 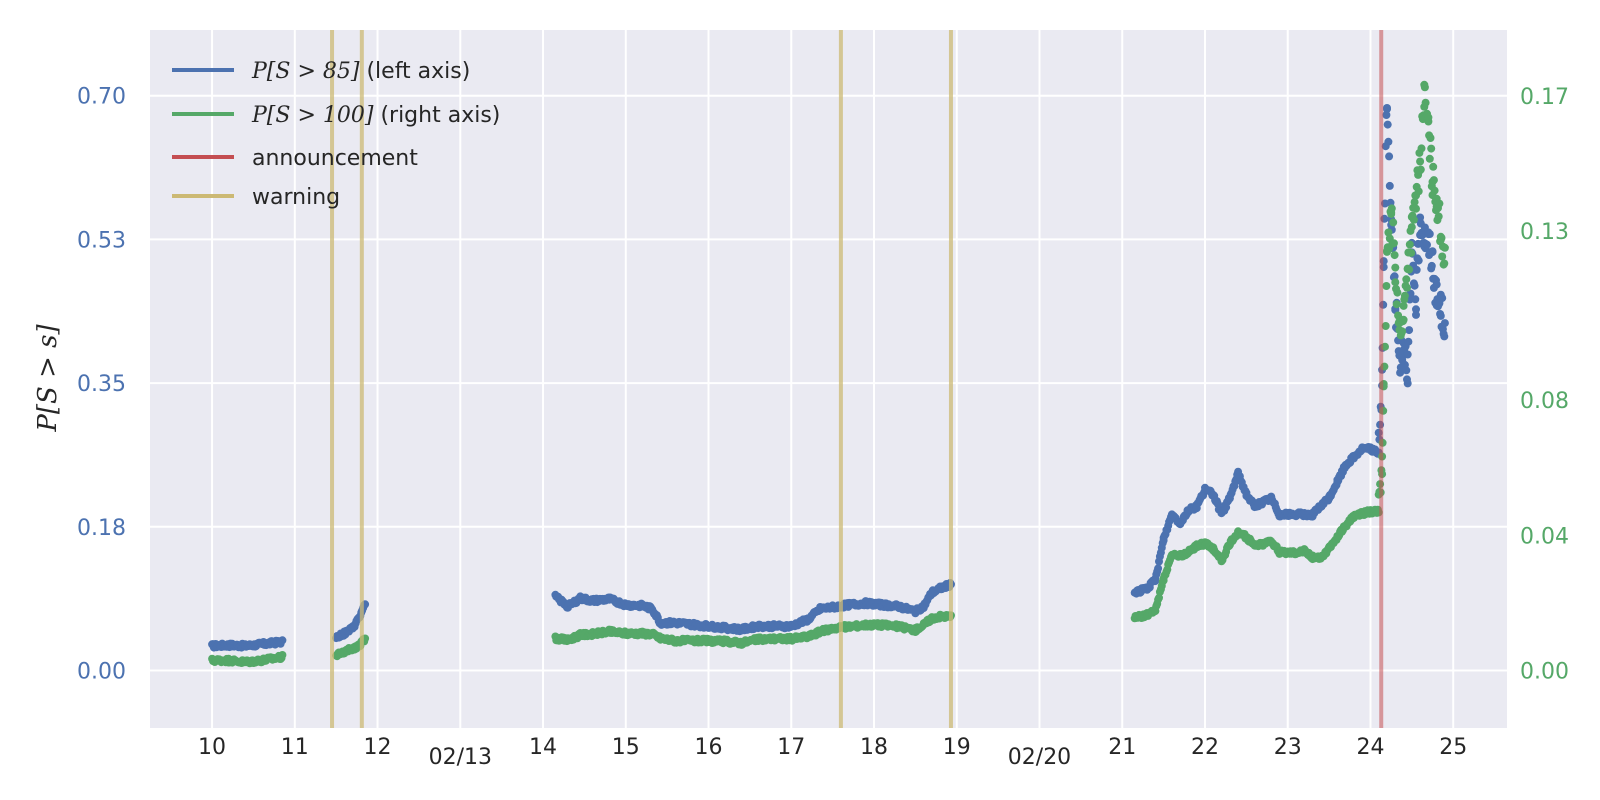 I want to click on legend-text: (left axis), so click(x=414, y=71).